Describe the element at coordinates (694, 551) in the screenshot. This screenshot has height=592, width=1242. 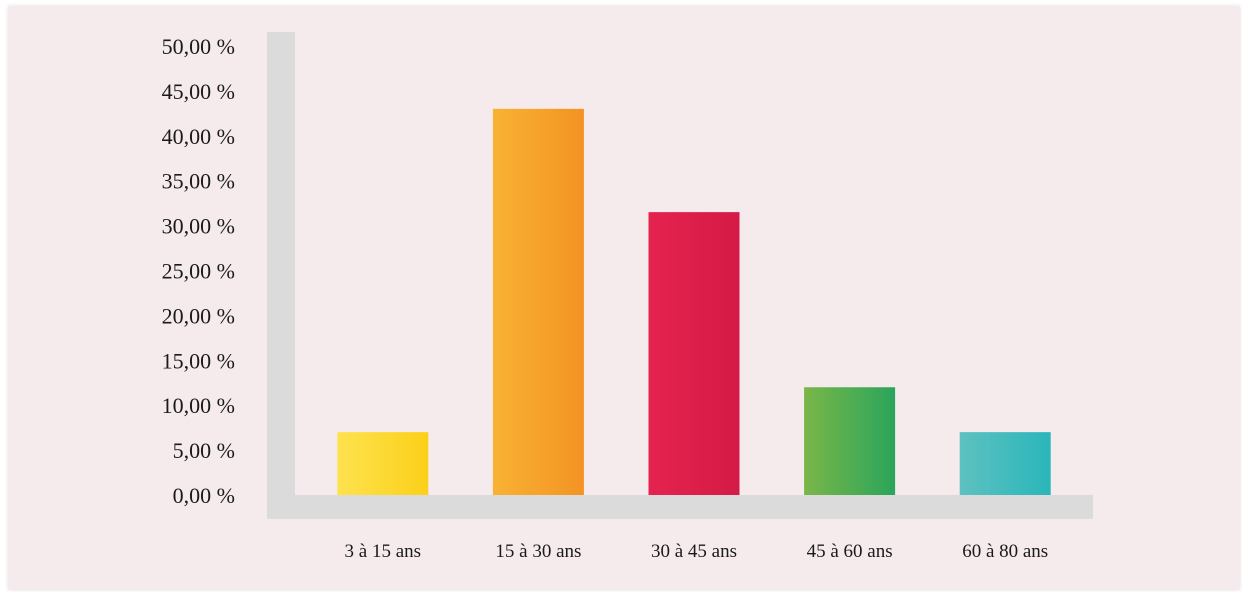
I see `x-category-label: 30 à 45 ans` at that location.